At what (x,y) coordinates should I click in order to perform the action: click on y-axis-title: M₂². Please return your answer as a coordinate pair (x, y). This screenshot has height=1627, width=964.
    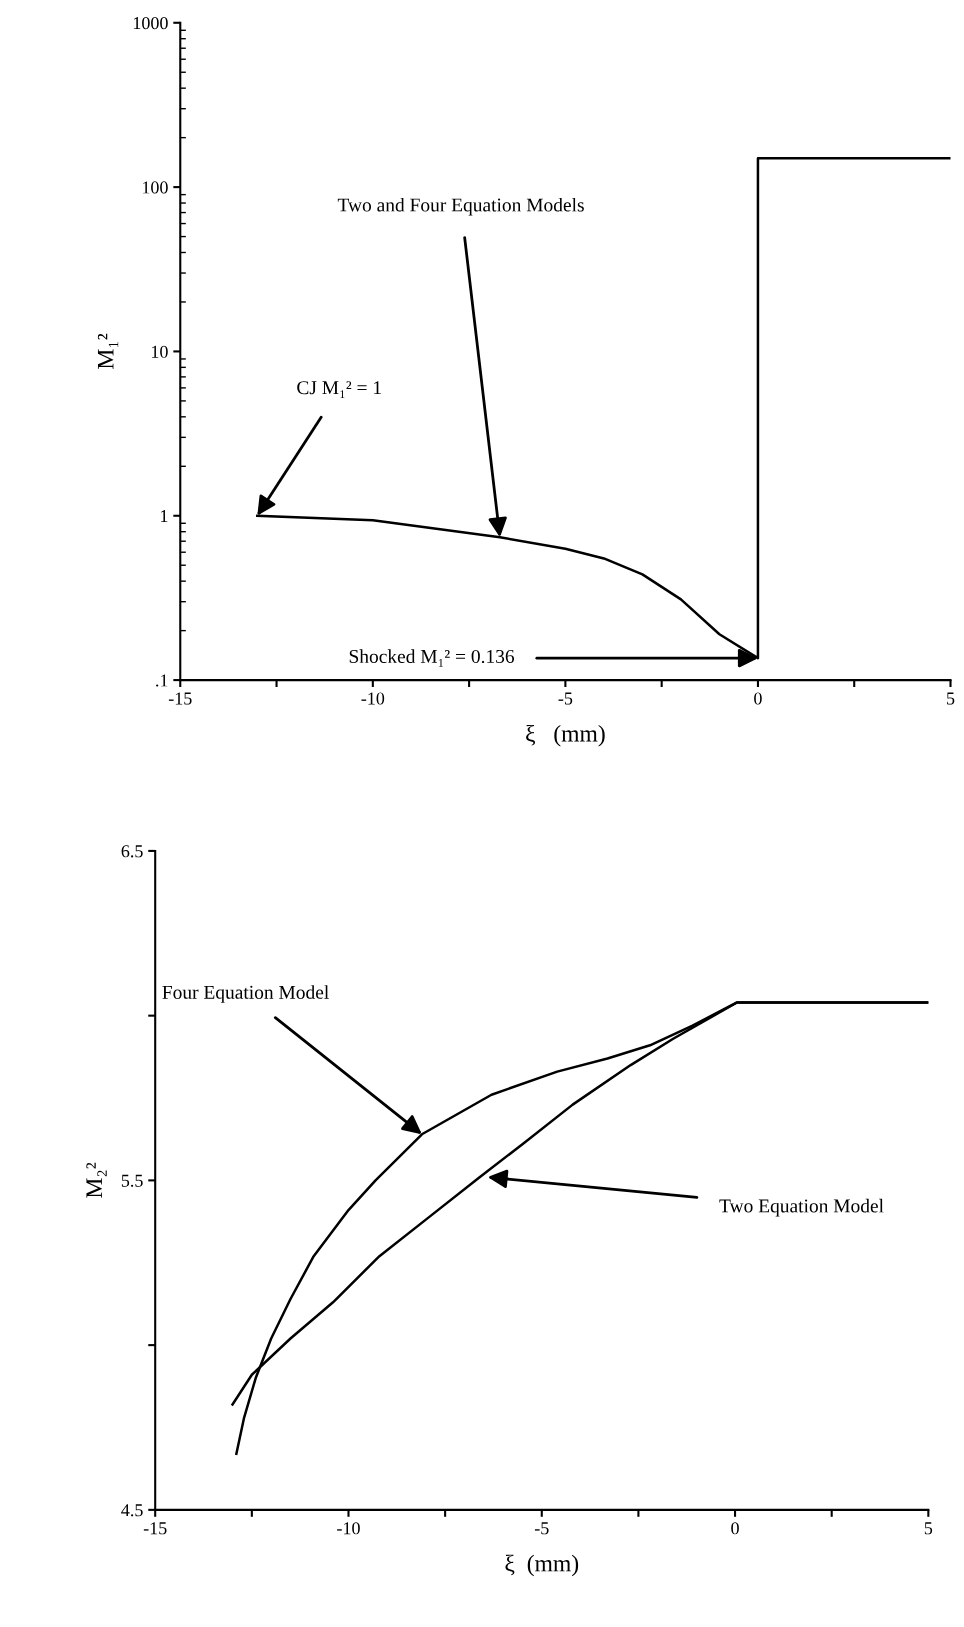
    Looking at the image, I should click on (96, 1180).